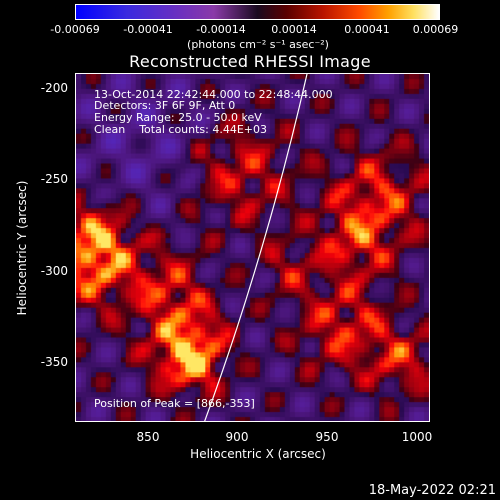 Image resolution: width=500 pixels, height=500 pixels. Describe the element at coordinates (237, 437) in the screenshot. I see `x-tick: 900` at that location.